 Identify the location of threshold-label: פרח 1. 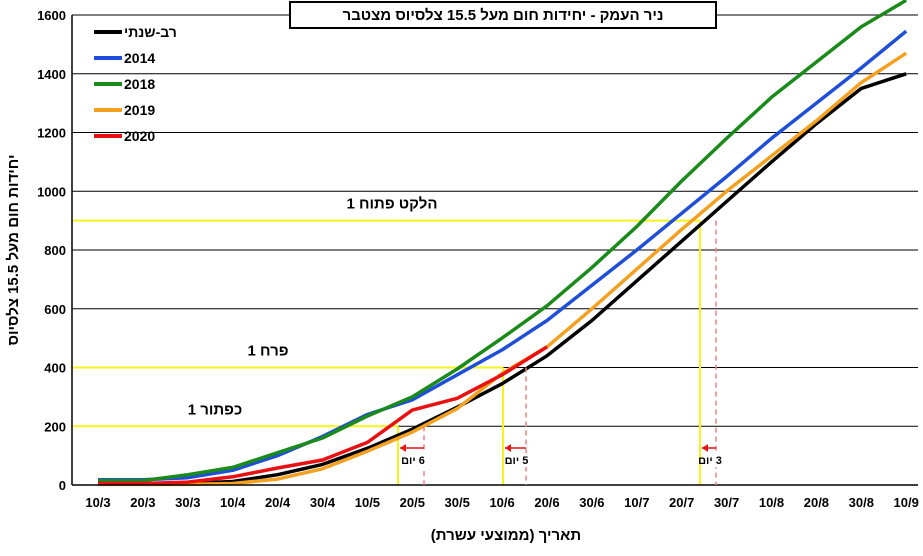
(268, 351).